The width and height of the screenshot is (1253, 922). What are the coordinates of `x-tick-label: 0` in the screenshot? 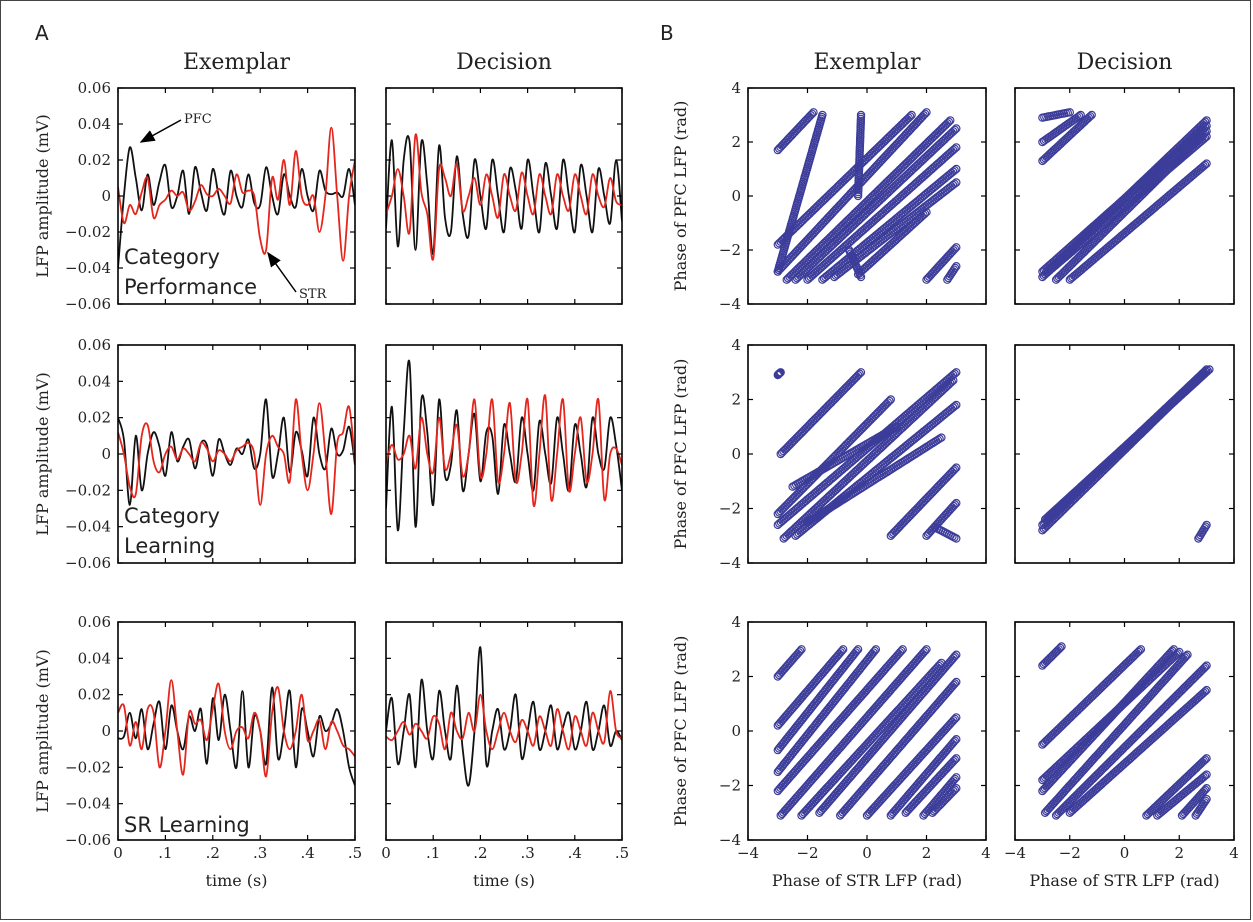 It's located at (1125, 853).